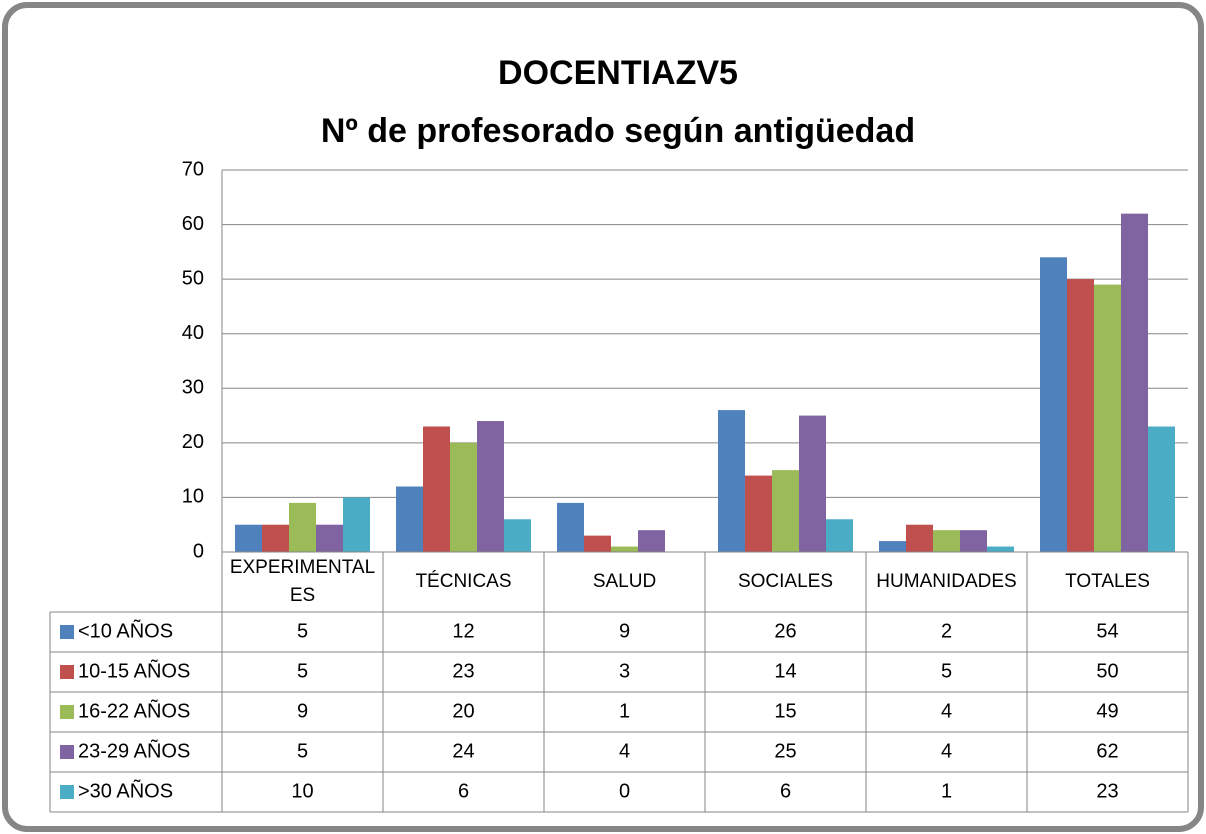 The height and width of the screenshot is (834, 1206). Describe the element at coordinates (624, 791) in the screenshot. I see `table-value: 0` at that location.